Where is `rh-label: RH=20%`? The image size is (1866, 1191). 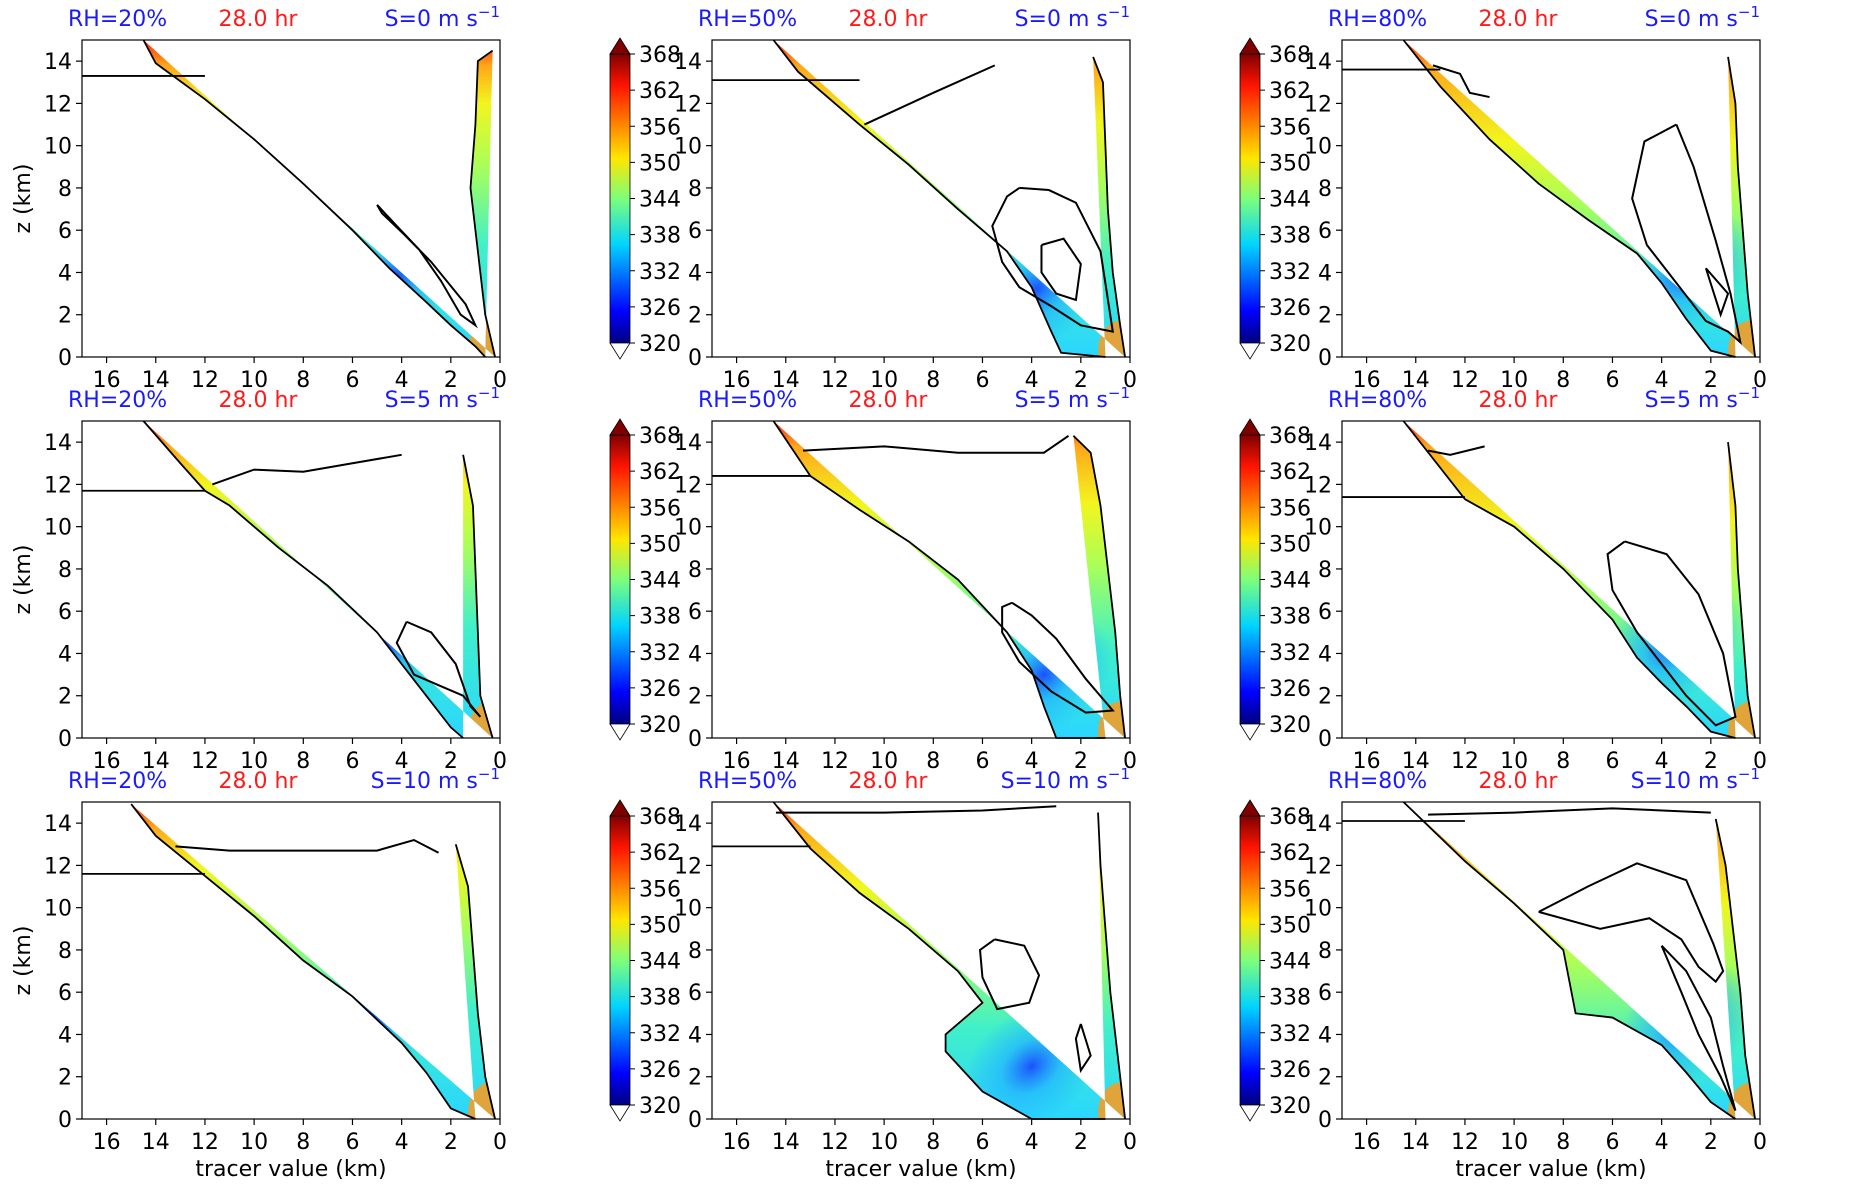
rh-label: RH=20% is located at coordinates (117, 781).